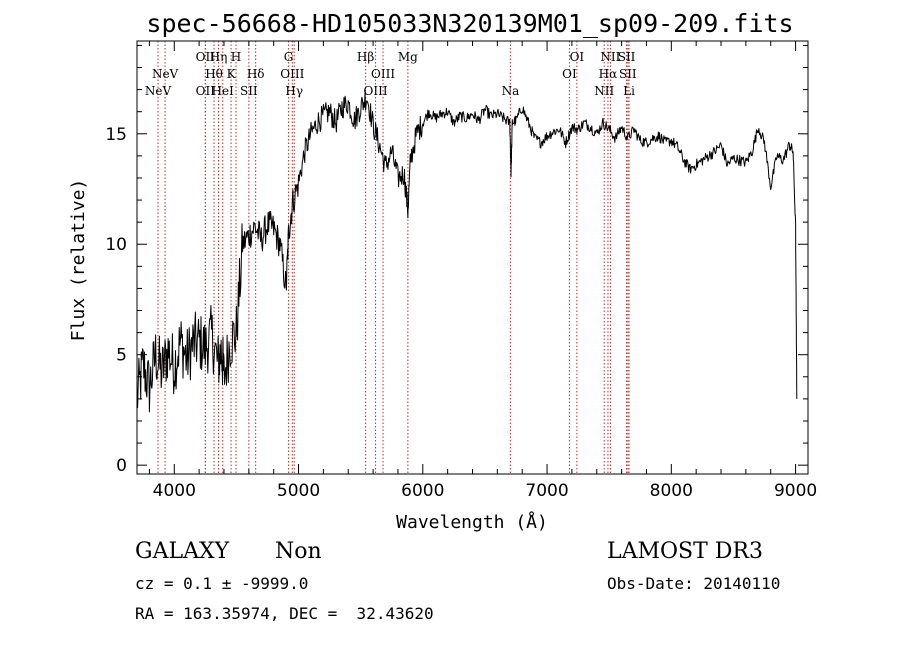 This screenshot has width=900, height=649. Describe the element at coordinates (795, 491) in the screenshot. I see `x-tick-label: 9000` at that location.